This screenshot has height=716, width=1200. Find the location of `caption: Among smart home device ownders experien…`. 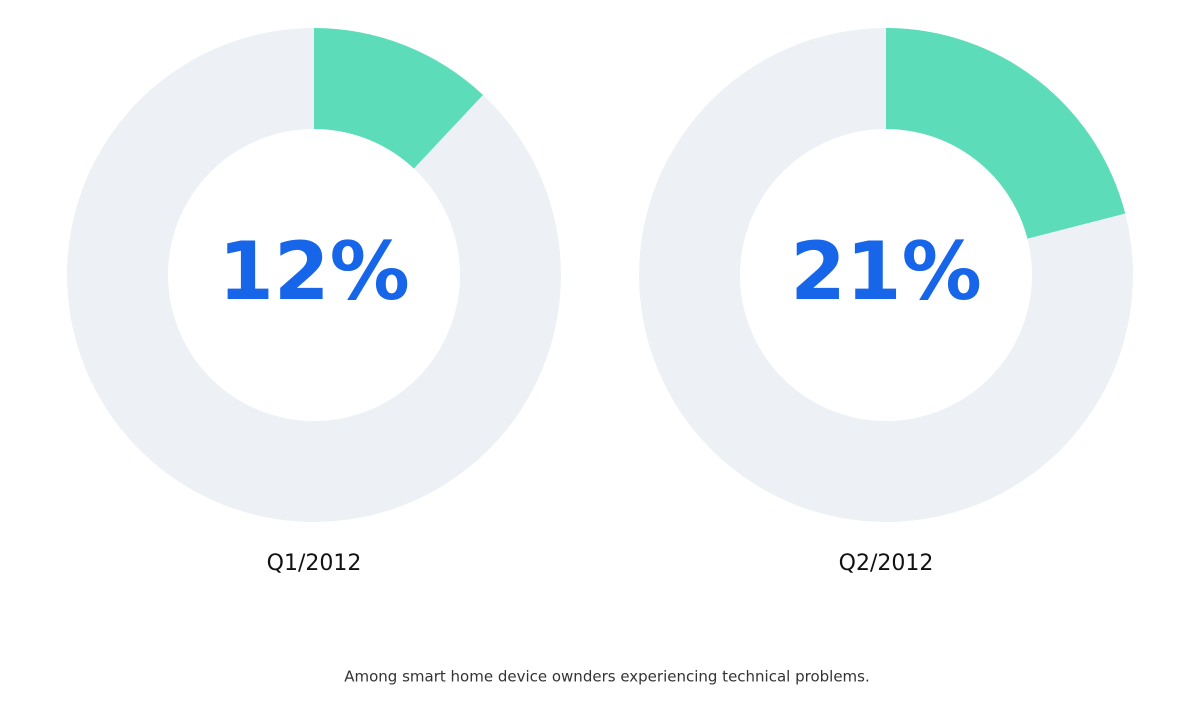

caption: Among smart home device ownders experien… is located at coordinates (607, 677).